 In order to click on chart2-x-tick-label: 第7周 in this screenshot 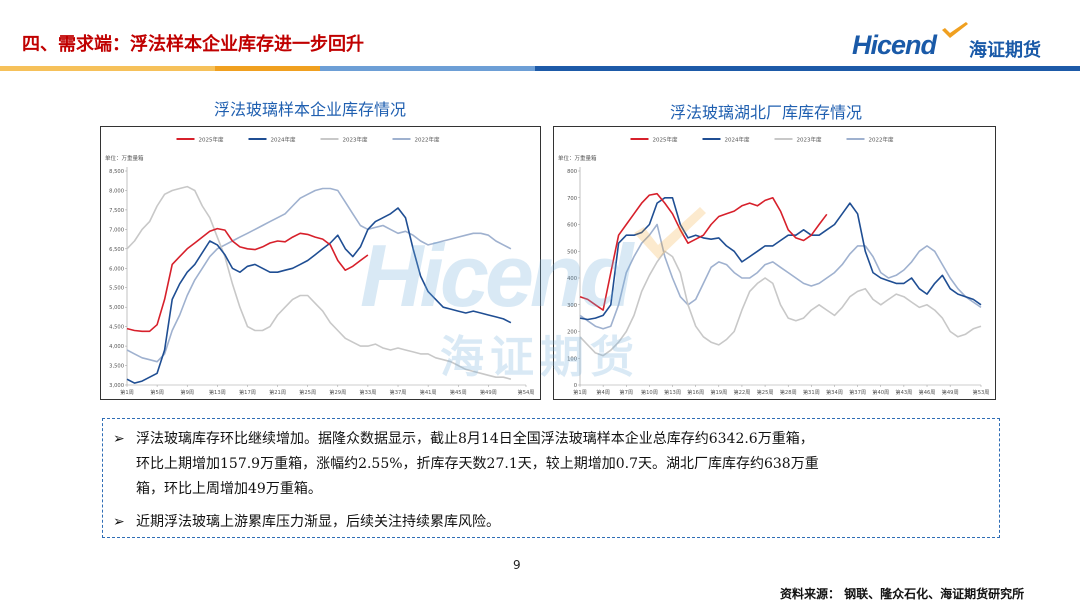, I will do `click(626, 392)`.